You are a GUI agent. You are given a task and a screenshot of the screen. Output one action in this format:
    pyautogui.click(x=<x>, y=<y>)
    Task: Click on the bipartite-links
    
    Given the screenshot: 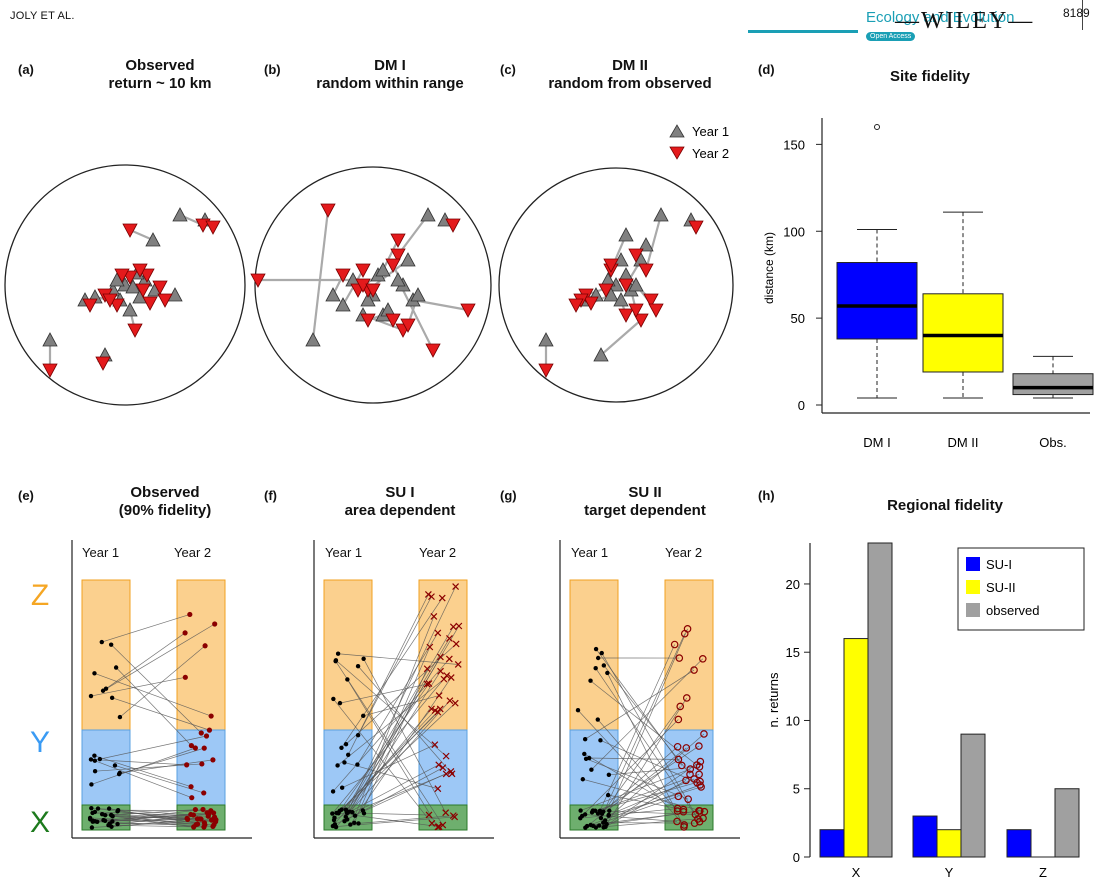 What is the action you would take?
    pyautogui.click(x=641, y=728)
    